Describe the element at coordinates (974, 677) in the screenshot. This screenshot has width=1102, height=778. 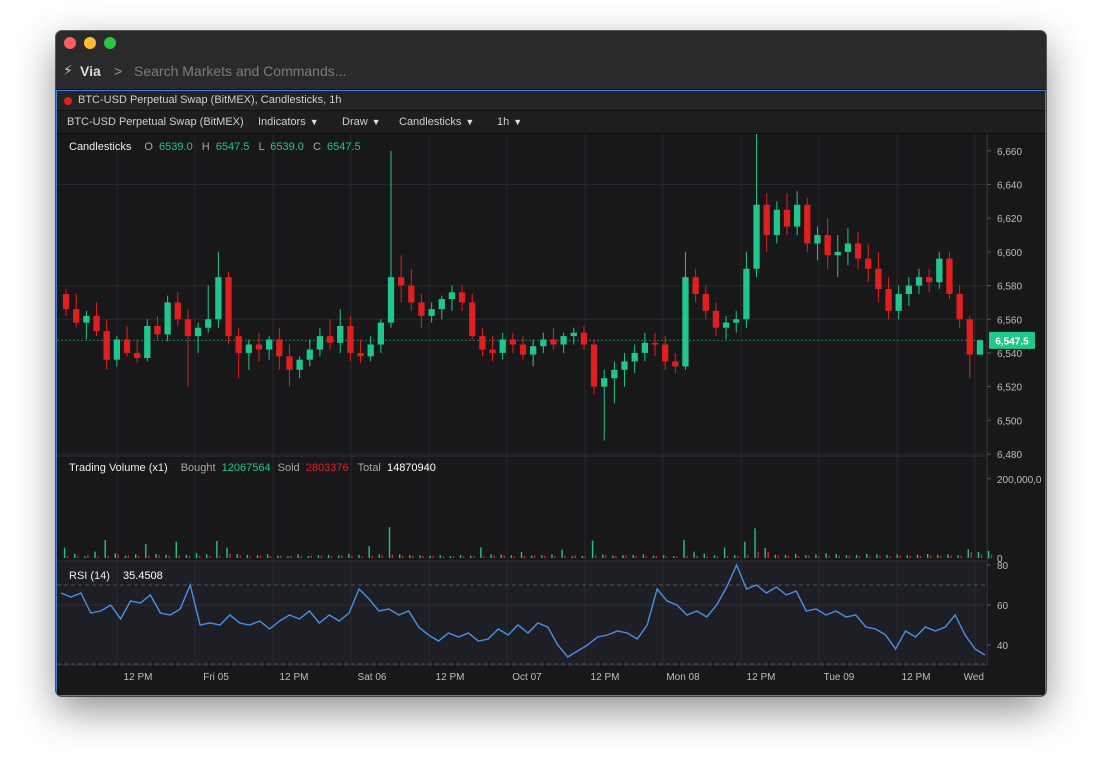
I see `time-tick-label: Wed` at that location.